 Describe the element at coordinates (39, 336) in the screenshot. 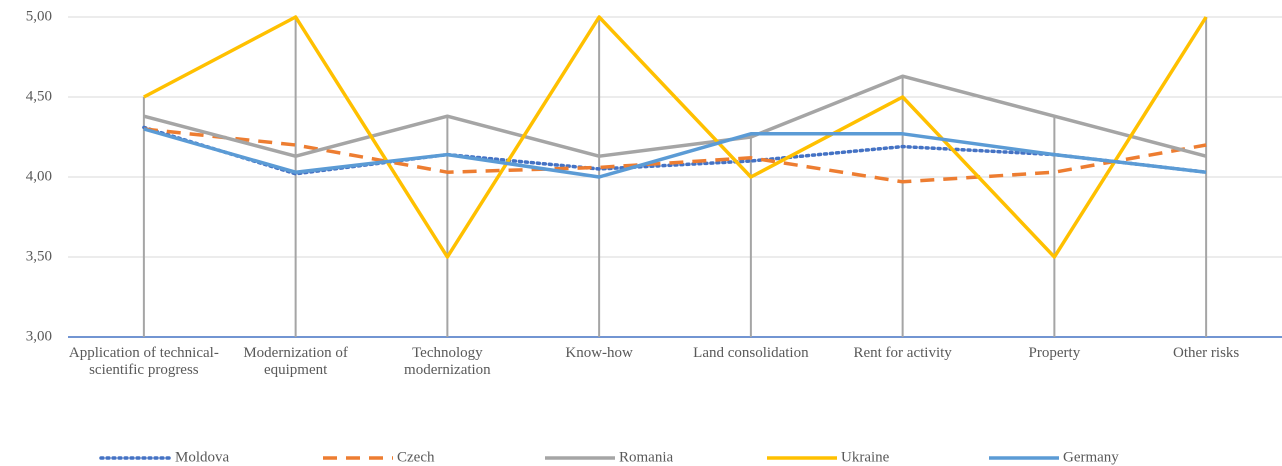

I see `y-tick-label: 3,00` at that location.